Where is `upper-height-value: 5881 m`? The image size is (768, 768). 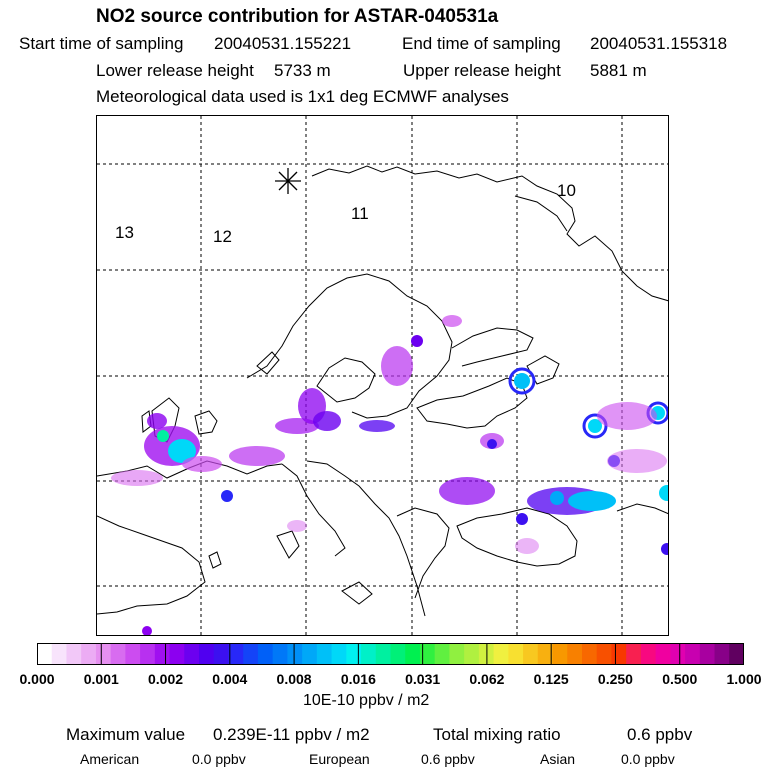 upper-height-value: 5881 m is located at coordinates (618, 70).